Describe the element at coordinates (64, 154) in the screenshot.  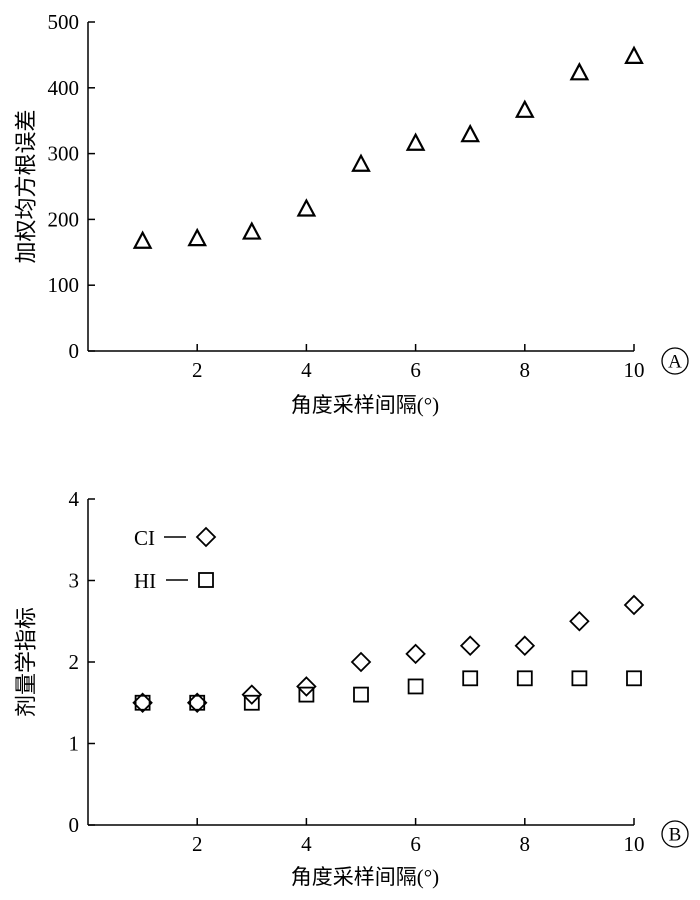
I see `y-tick-label: 300` at that location.